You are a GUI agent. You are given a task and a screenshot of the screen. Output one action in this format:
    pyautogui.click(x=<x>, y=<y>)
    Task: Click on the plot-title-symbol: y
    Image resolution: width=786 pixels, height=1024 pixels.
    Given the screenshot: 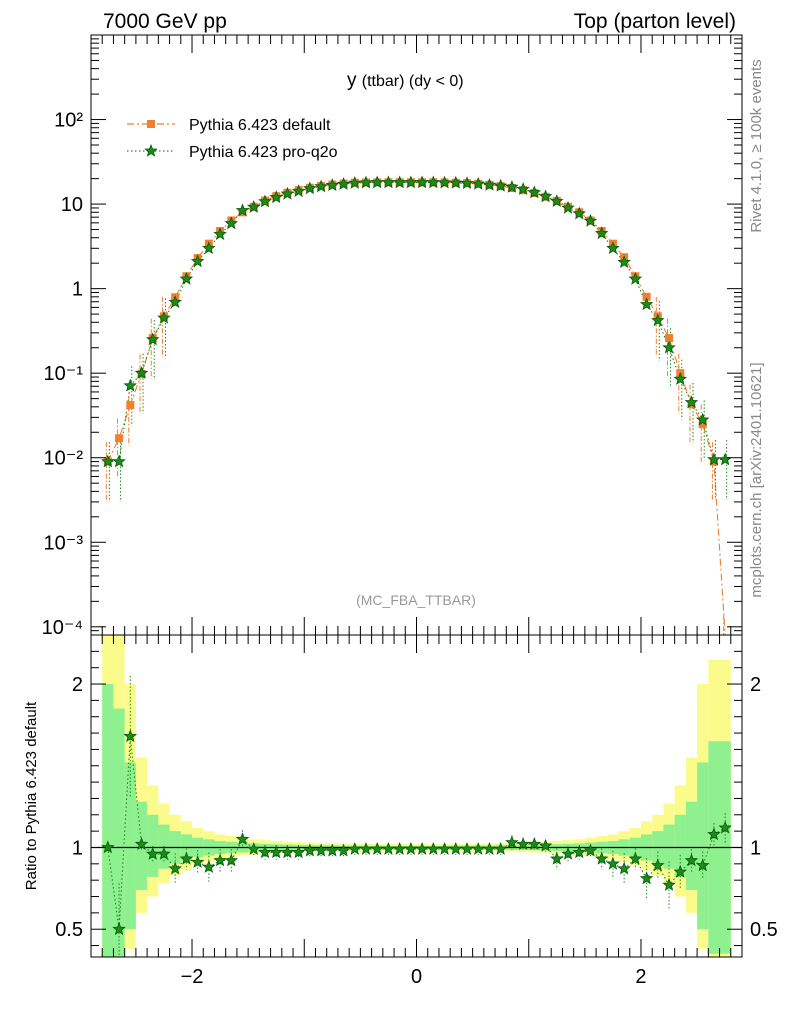 What is the action you would take?
    pyautogui.click(x=352, y=80)
    